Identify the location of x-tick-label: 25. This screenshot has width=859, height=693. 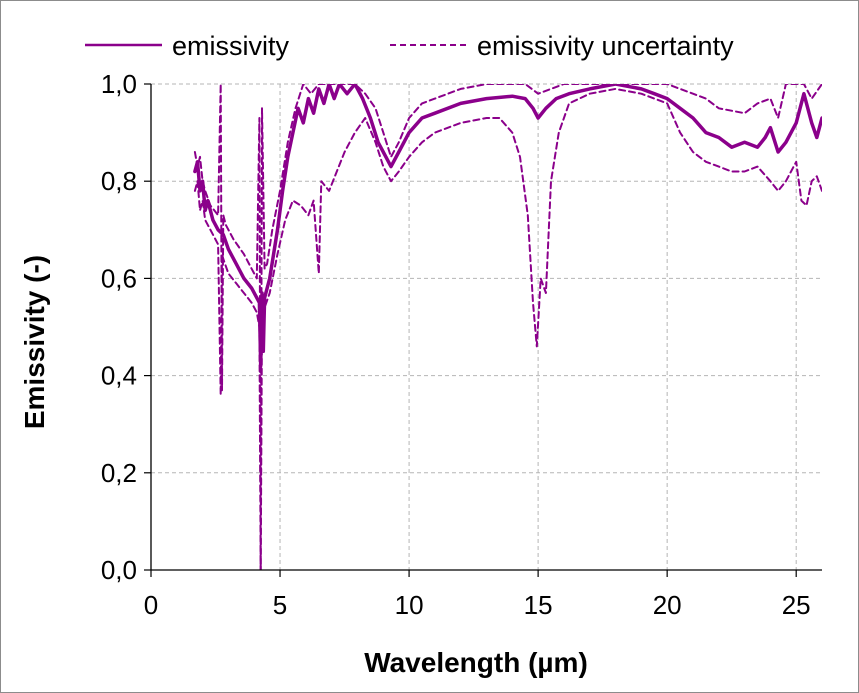
(796, 605).